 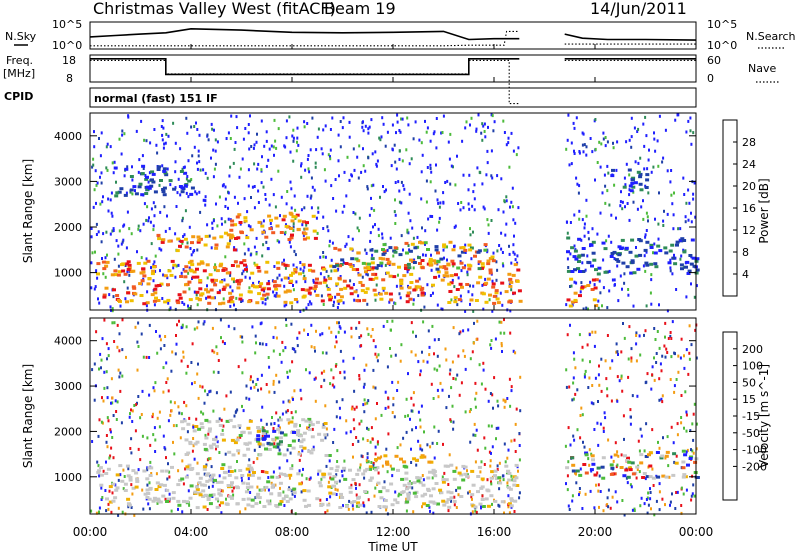 I want to click on velocity-colorbar-label-4: -15, so click(x=751, y=416).